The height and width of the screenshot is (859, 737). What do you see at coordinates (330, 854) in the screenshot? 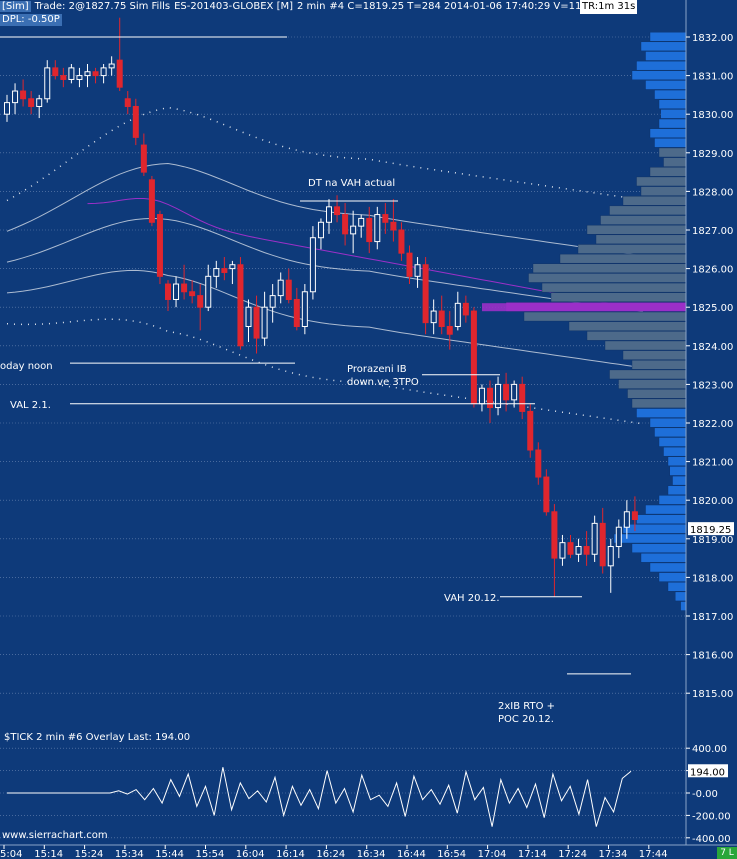
I see `time-tick-label: 16:24` at bounding box center [330, 854].